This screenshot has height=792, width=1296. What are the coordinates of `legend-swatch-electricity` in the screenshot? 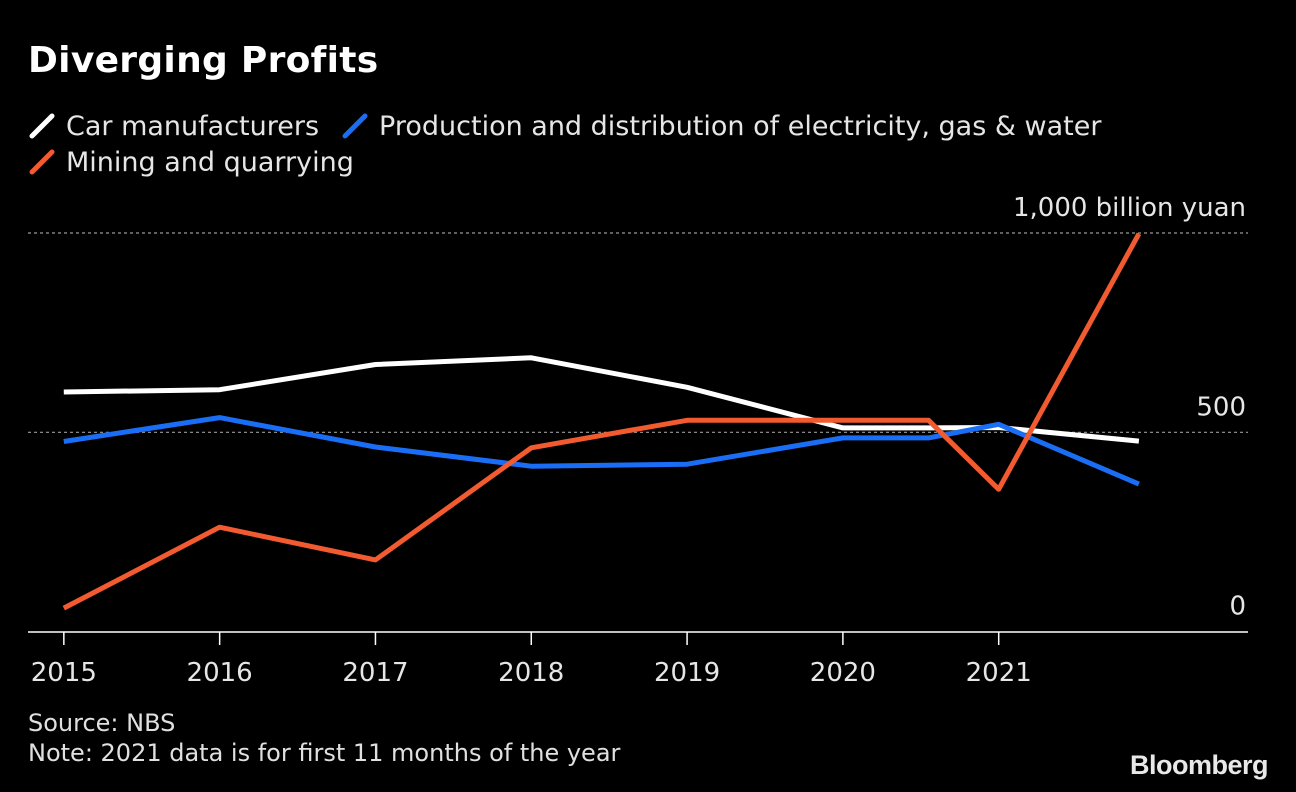 It's located at (355, 126).